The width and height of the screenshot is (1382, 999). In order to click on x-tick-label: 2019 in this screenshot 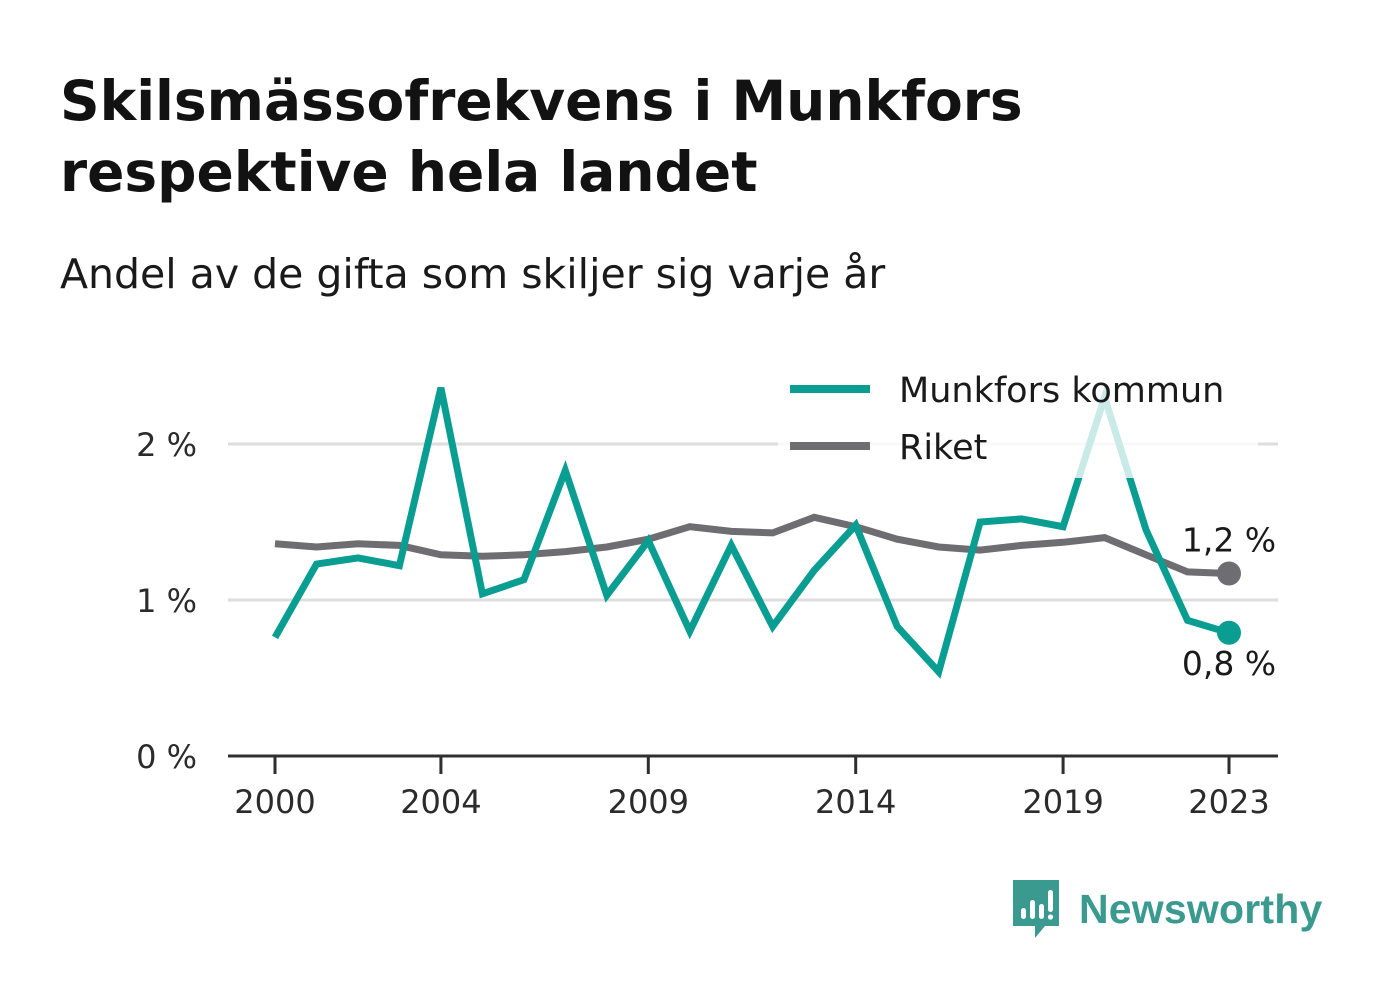, I will do `click(1062, 802)`.